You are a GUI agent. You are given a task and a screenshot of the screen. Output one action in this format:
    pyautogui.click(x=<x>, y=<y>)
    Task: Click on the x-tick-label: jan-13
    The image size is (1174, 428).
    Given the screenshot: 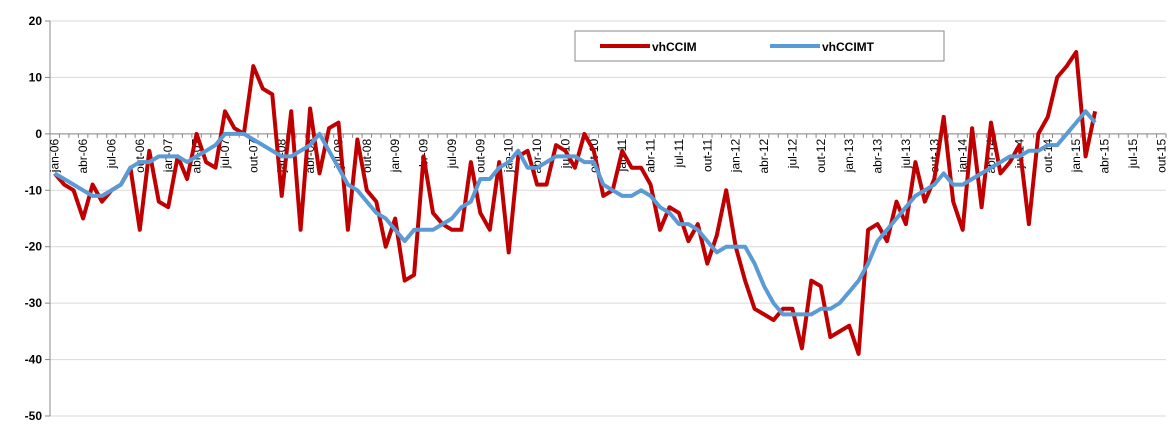 What is the action you would take?
    pyautogui.click(x=849, y=156)
    